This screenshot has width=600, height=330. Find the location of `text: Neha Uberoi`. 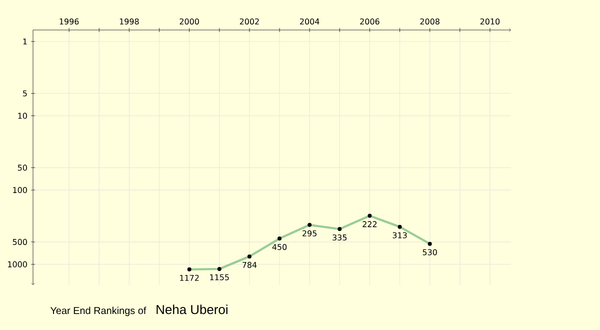

text: Neha Uberoi is located at coordinates (192, 309).